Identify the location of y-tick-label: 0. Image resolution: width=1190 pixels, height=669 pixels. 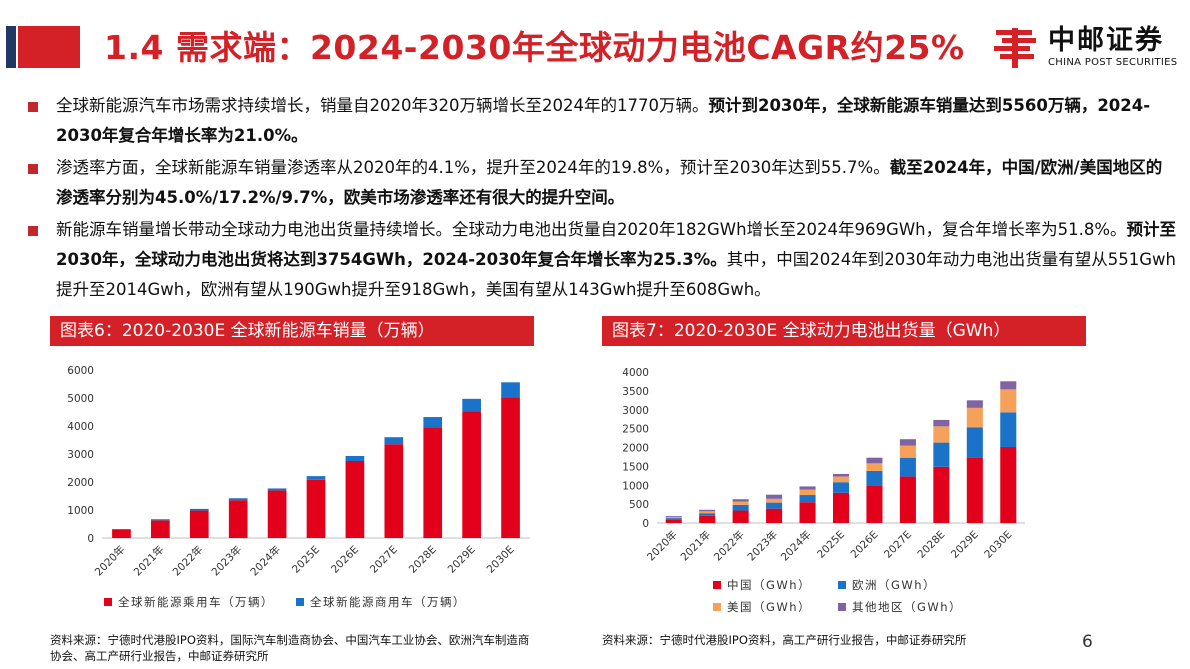
(90, 539).